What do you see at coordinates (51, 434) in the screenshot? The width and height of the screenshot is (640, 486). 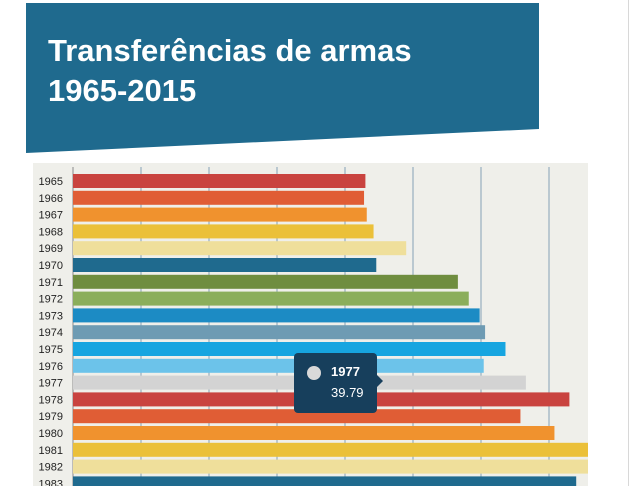 I see `y-tick-label: 1980` at bounding box center [51, 434].